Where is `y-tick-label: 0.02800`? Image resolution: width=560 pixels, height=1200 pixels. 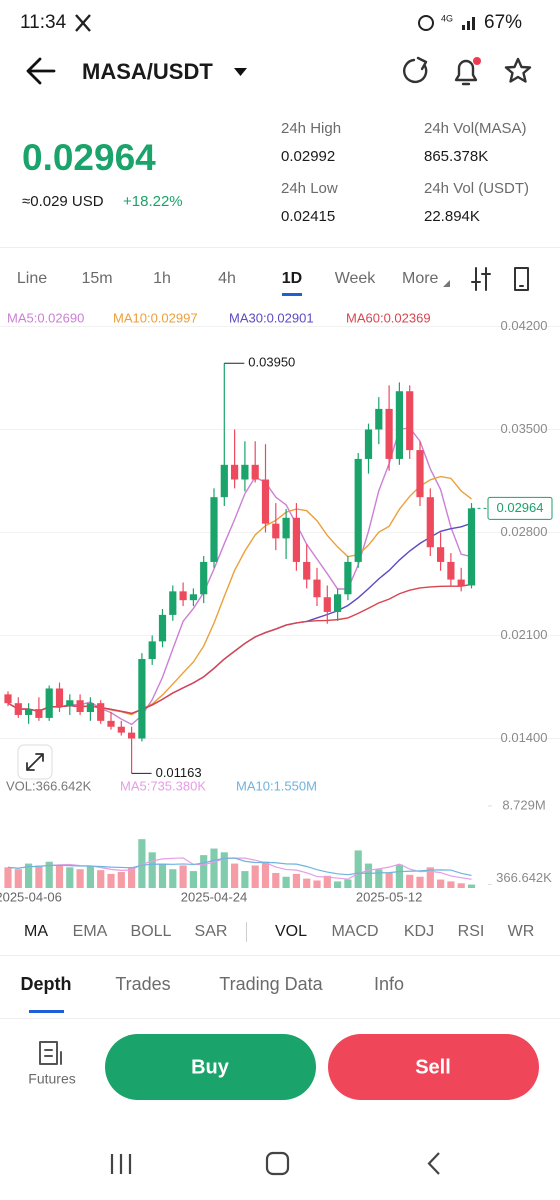
y-tick-label: 0.02800 is located at coordinates (524, 531).